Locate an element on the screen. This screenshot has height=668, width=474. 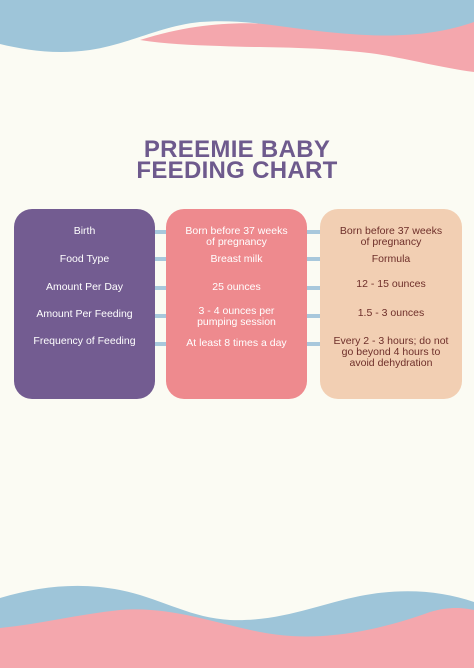
page-title-line-2: FEEDING CHART is located at coordinates (237, 170).